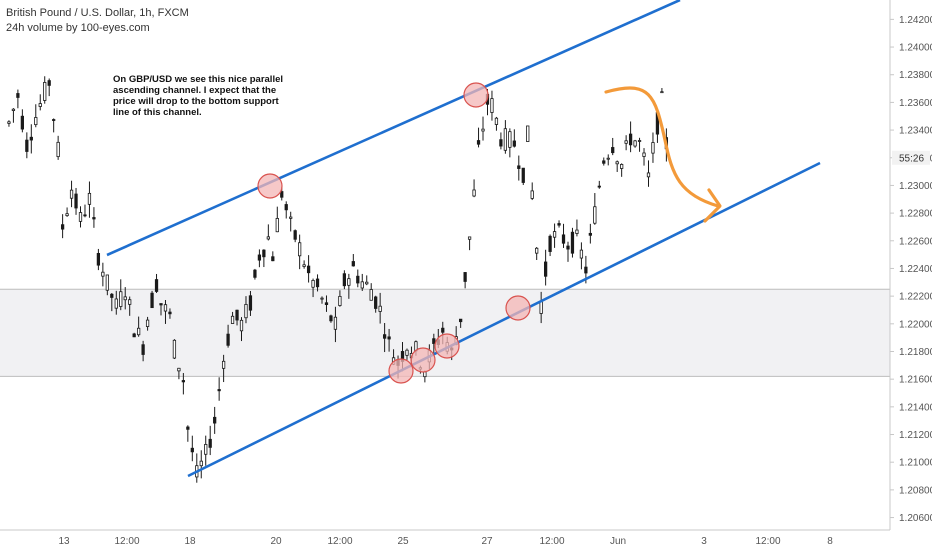 Image resolution: width=932 pixels, height=555 pixels. What do you see at coordinates (190, 541) in the screenshot?
I see `x-tick-label: 18` at bounding box center [190, 541].